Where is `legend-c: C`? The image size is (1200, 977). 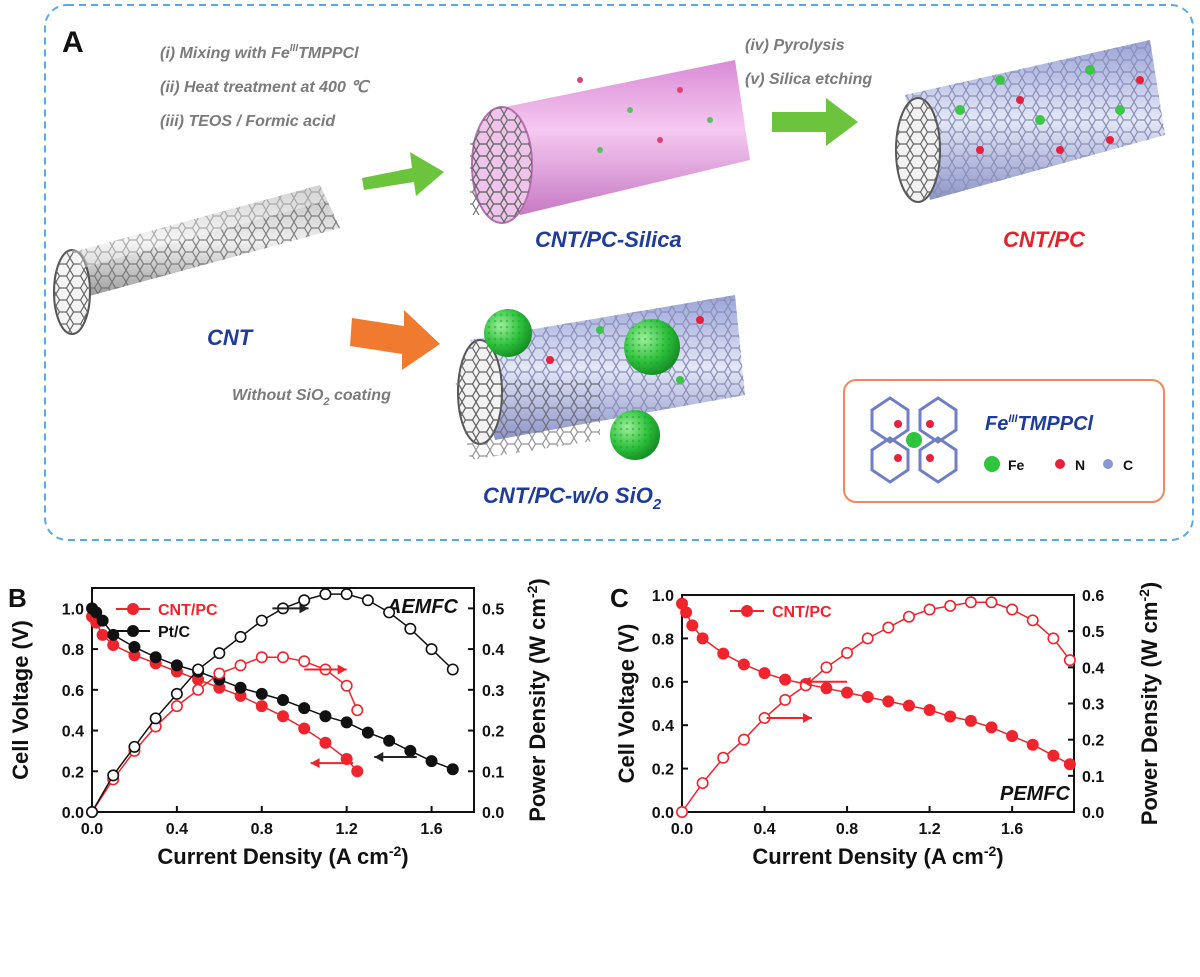 legend-c: C is located at coordinates (1128, 465).